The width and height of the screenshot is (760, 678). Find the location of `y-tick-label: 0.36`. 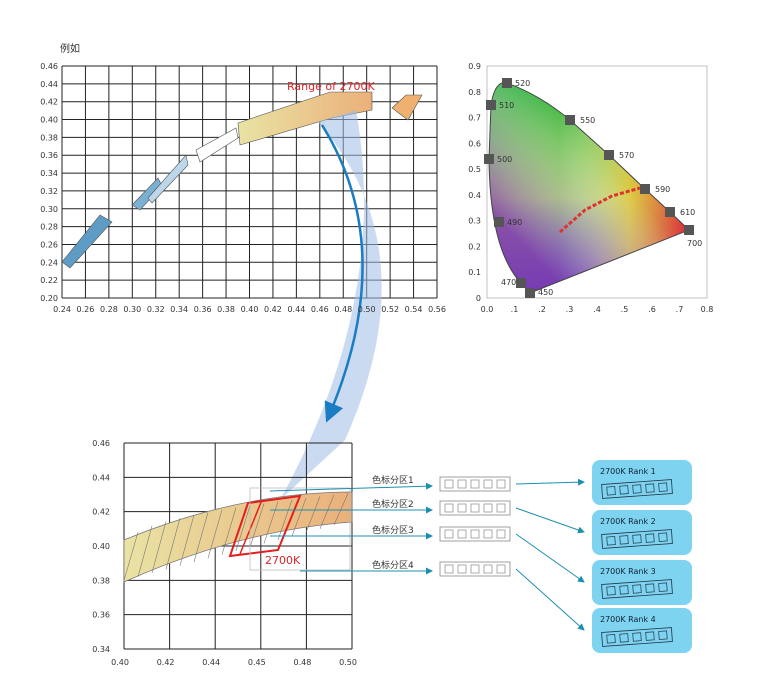

y-tick-label: 0.36 is located at coordinates (49, 155).